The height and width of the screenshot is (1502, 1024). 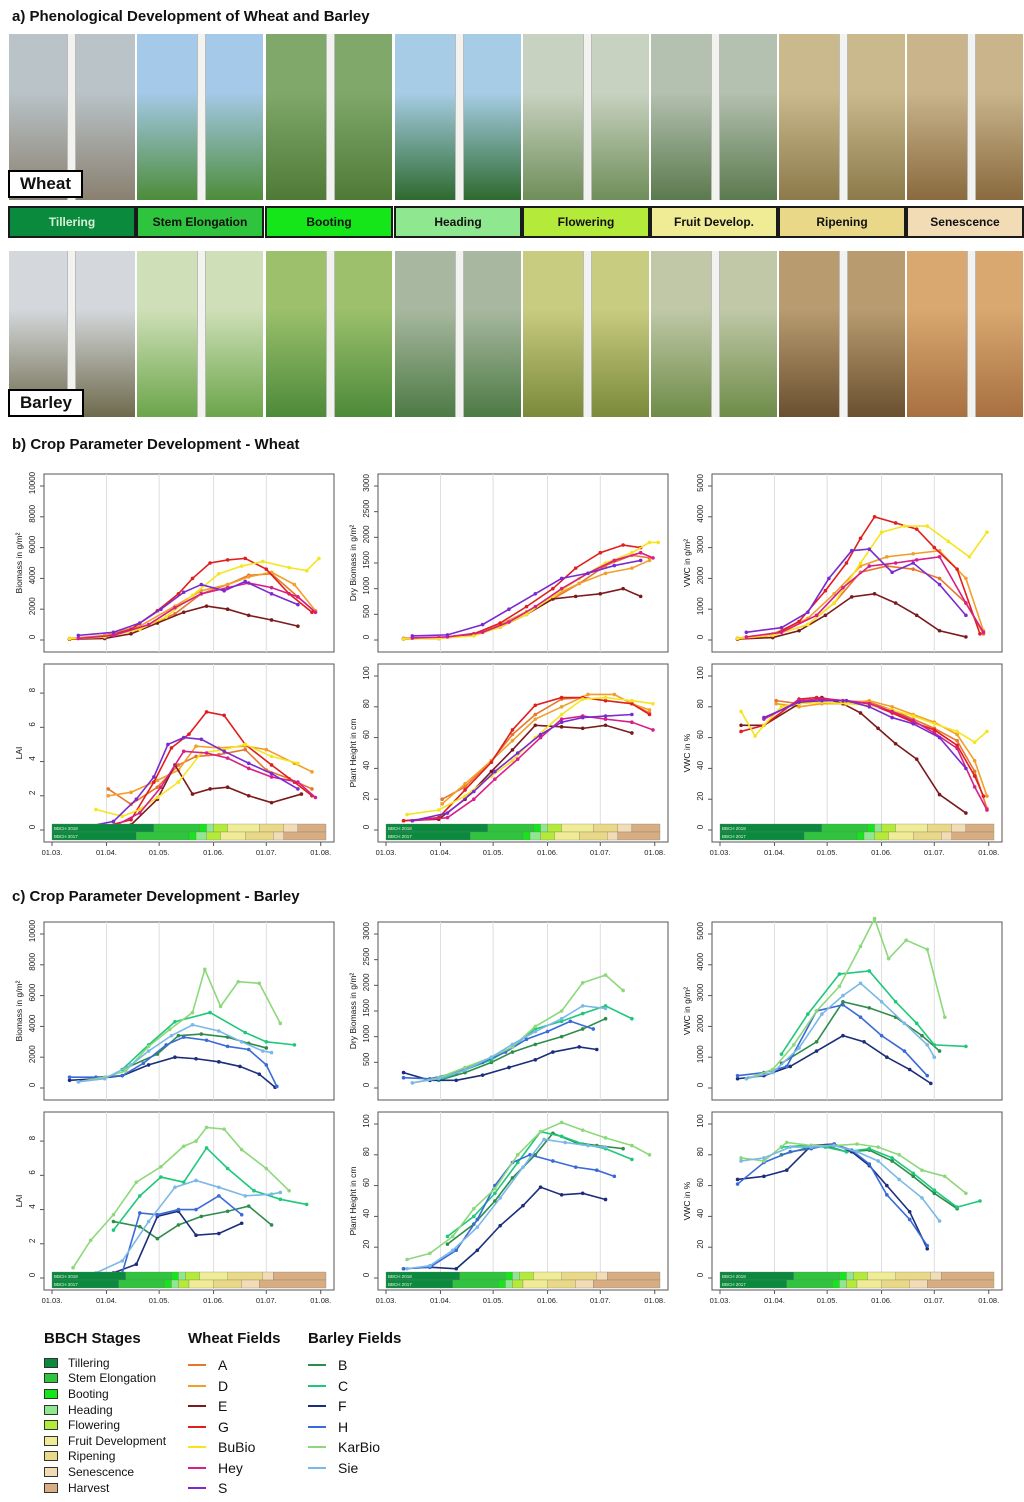 What do you see at coordinates (19, 562) in the screenshot?
I see `y-axis-label: Biomass in g/m²` at bounding box center [19, 562].